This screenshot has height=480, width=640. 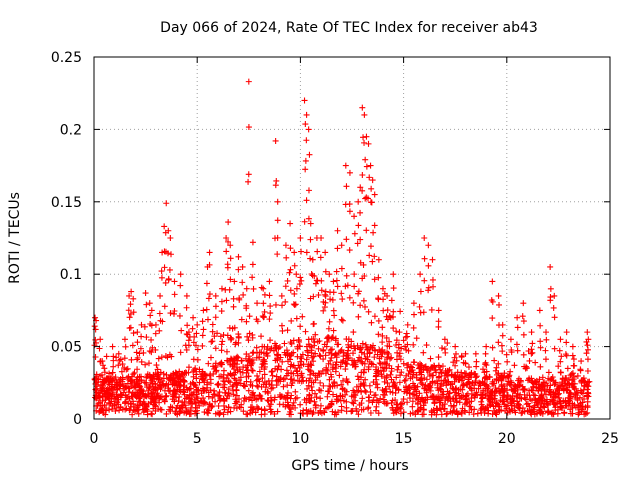 I want to click on y-tick-label: 0.15, so click(x=66, y=203).